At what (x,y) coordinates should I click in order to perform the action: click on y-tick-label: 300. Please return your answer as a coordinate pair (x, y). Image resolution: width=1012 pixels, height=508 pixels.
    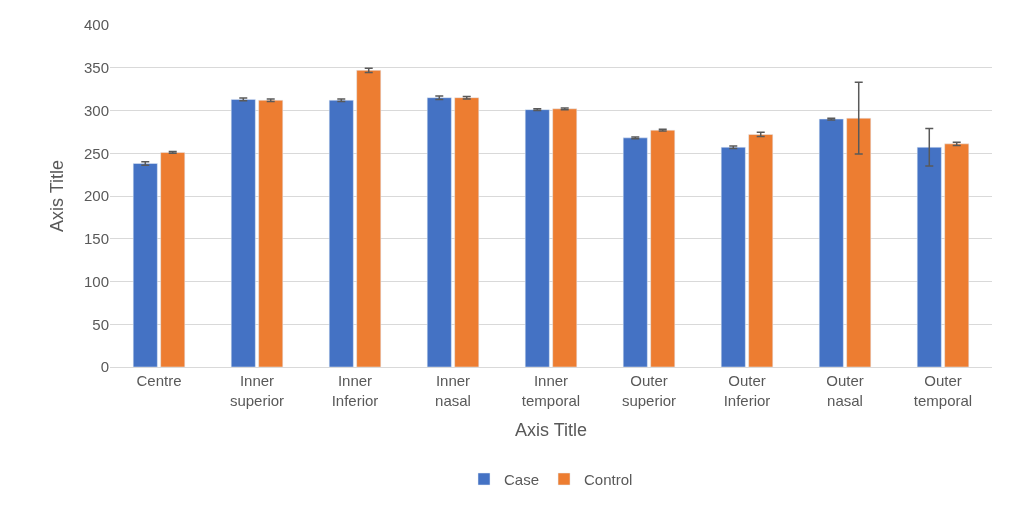
    Looking at the image, I should click on (96, 110).